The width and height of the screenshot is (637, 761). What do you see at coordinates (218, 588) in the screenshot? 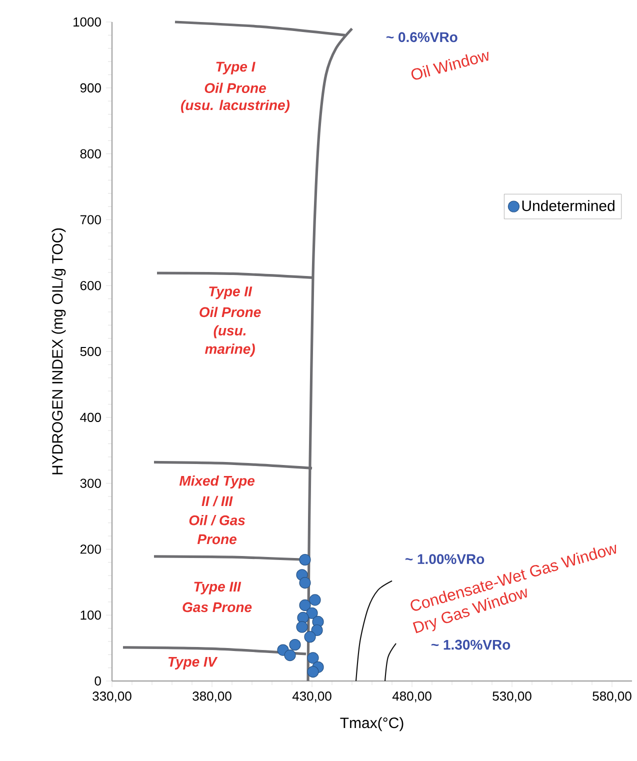
I see `annotation: Type III` at bounding box center [218, 588].